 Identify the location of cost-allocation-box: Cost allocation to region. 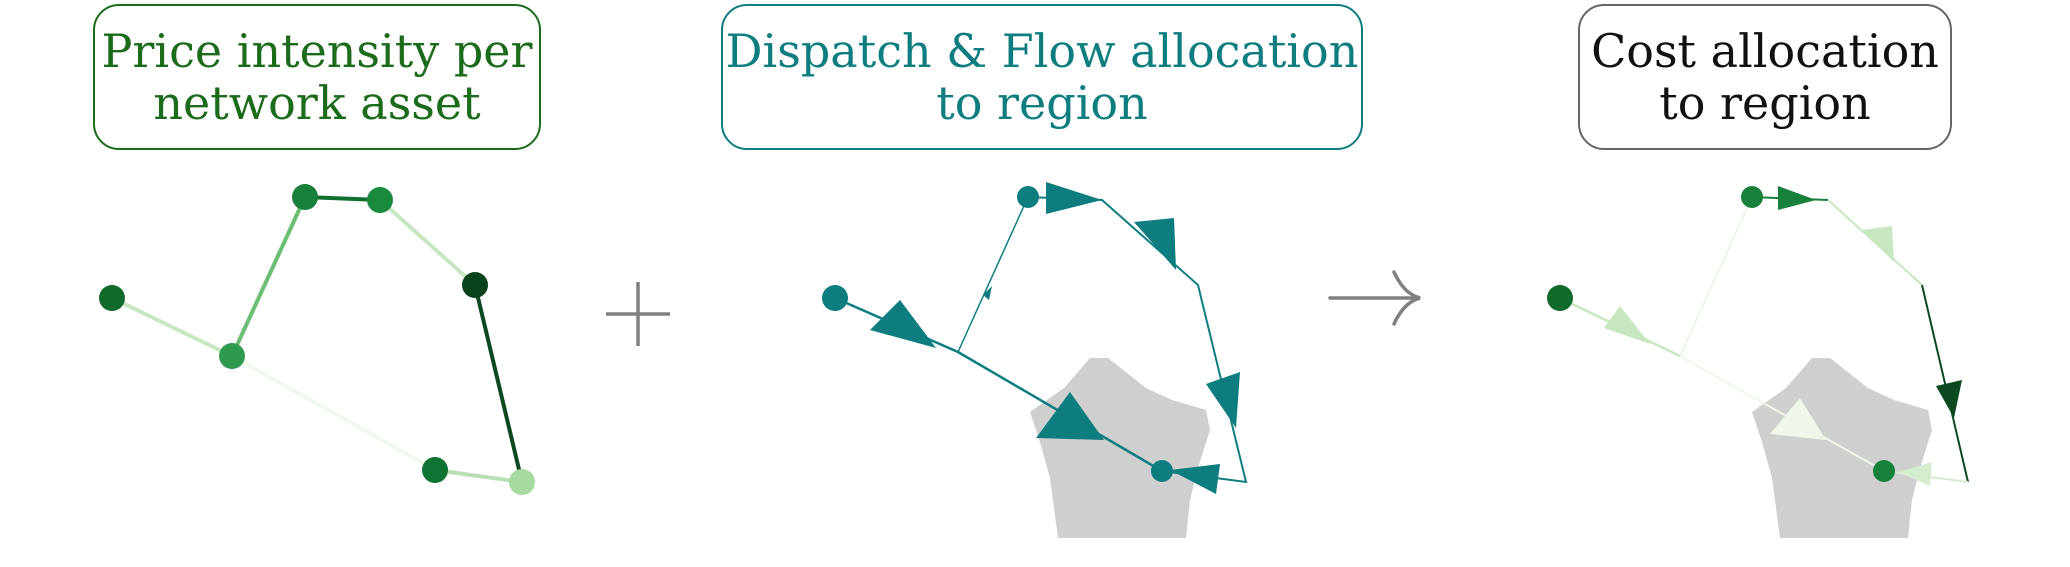
(1765, 77).